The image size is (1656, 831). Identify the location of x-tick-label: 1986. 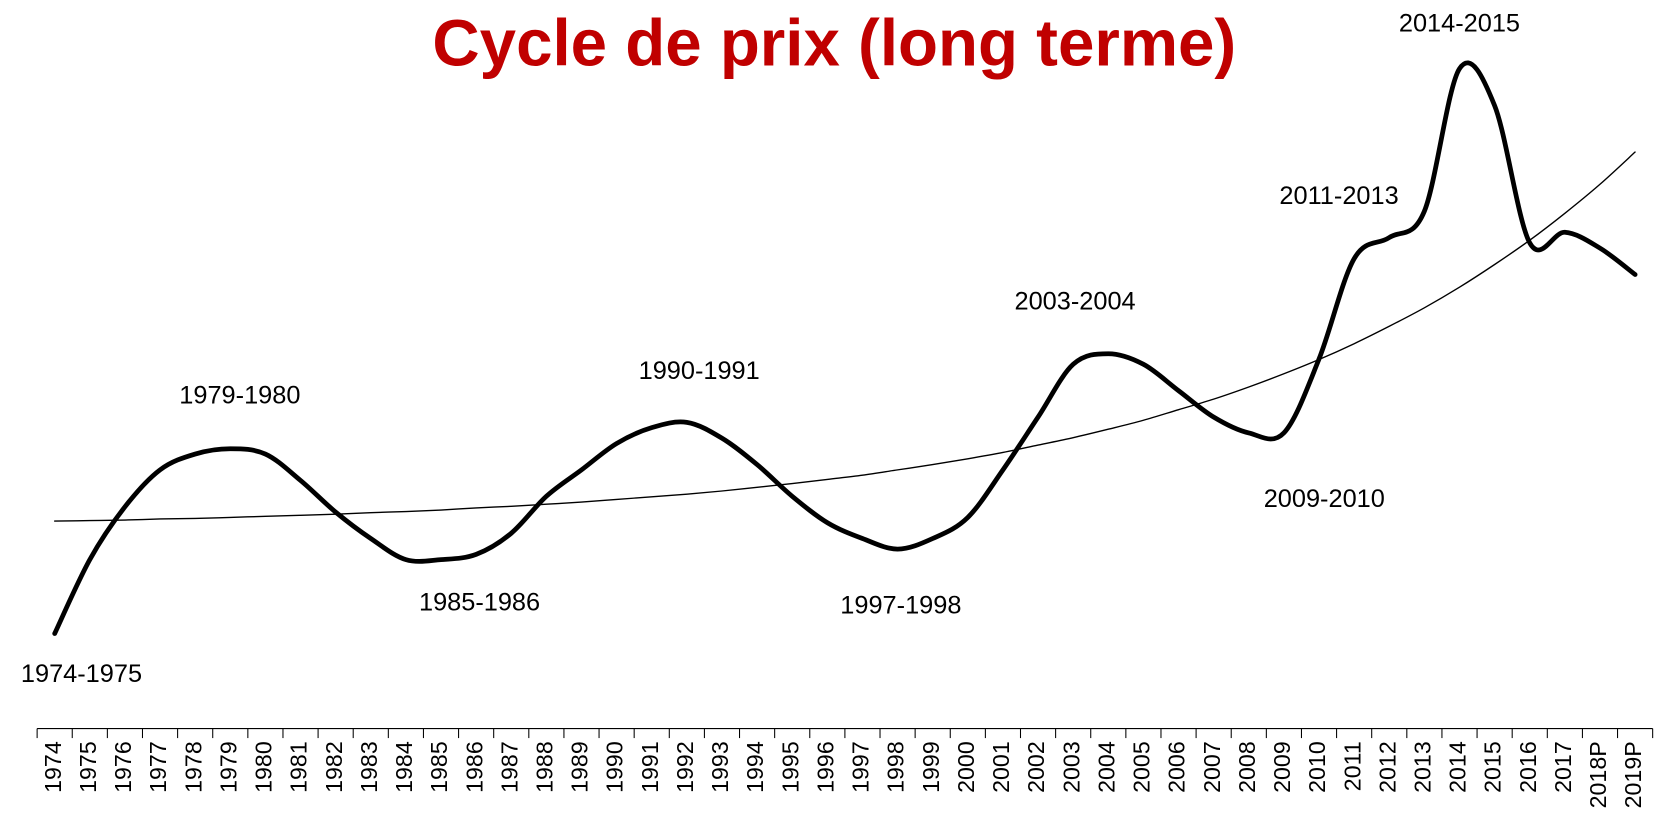
(474, 767).